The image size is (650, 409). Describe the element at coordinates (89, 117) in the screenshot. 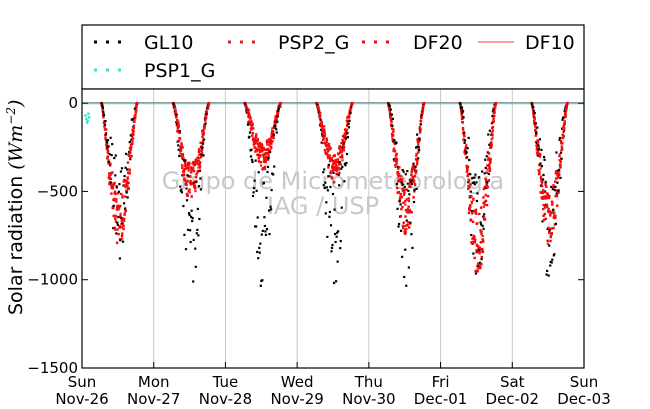

I see `psp1-g-point` at that location.